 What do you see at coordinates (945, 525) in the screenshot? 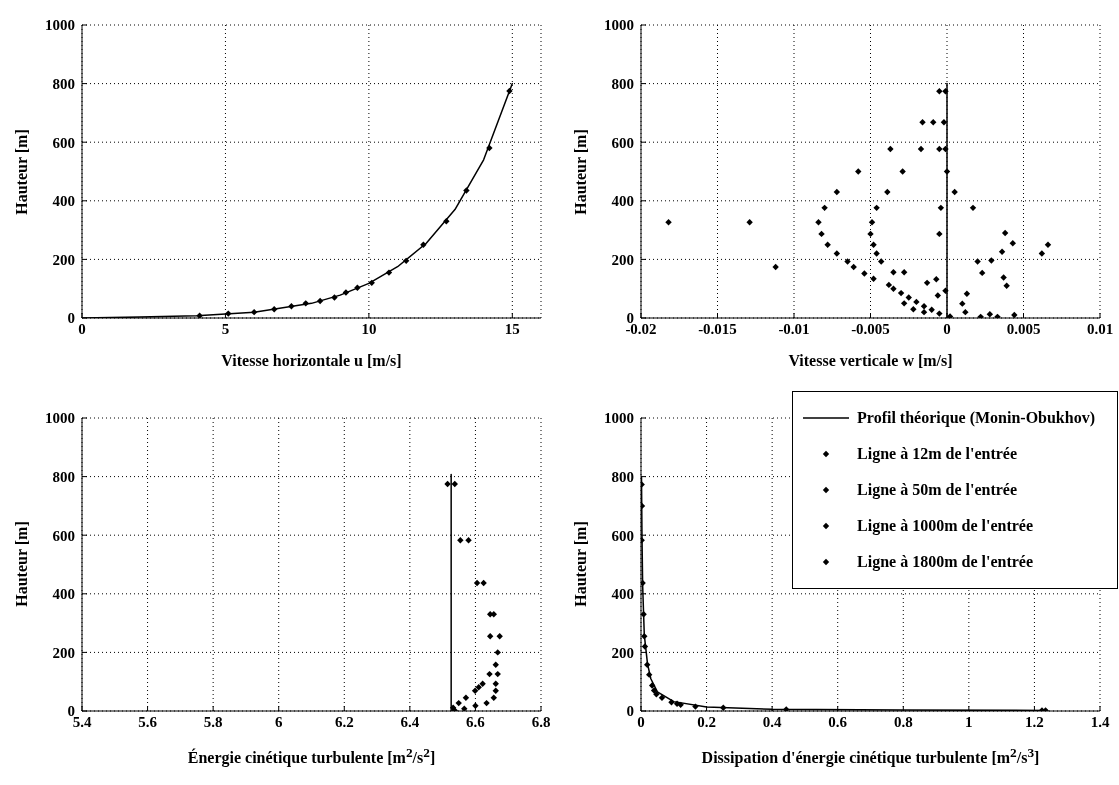
I see `legend-label: Ligne à 1000m de l'entrée` at bounding box center [945, 525].